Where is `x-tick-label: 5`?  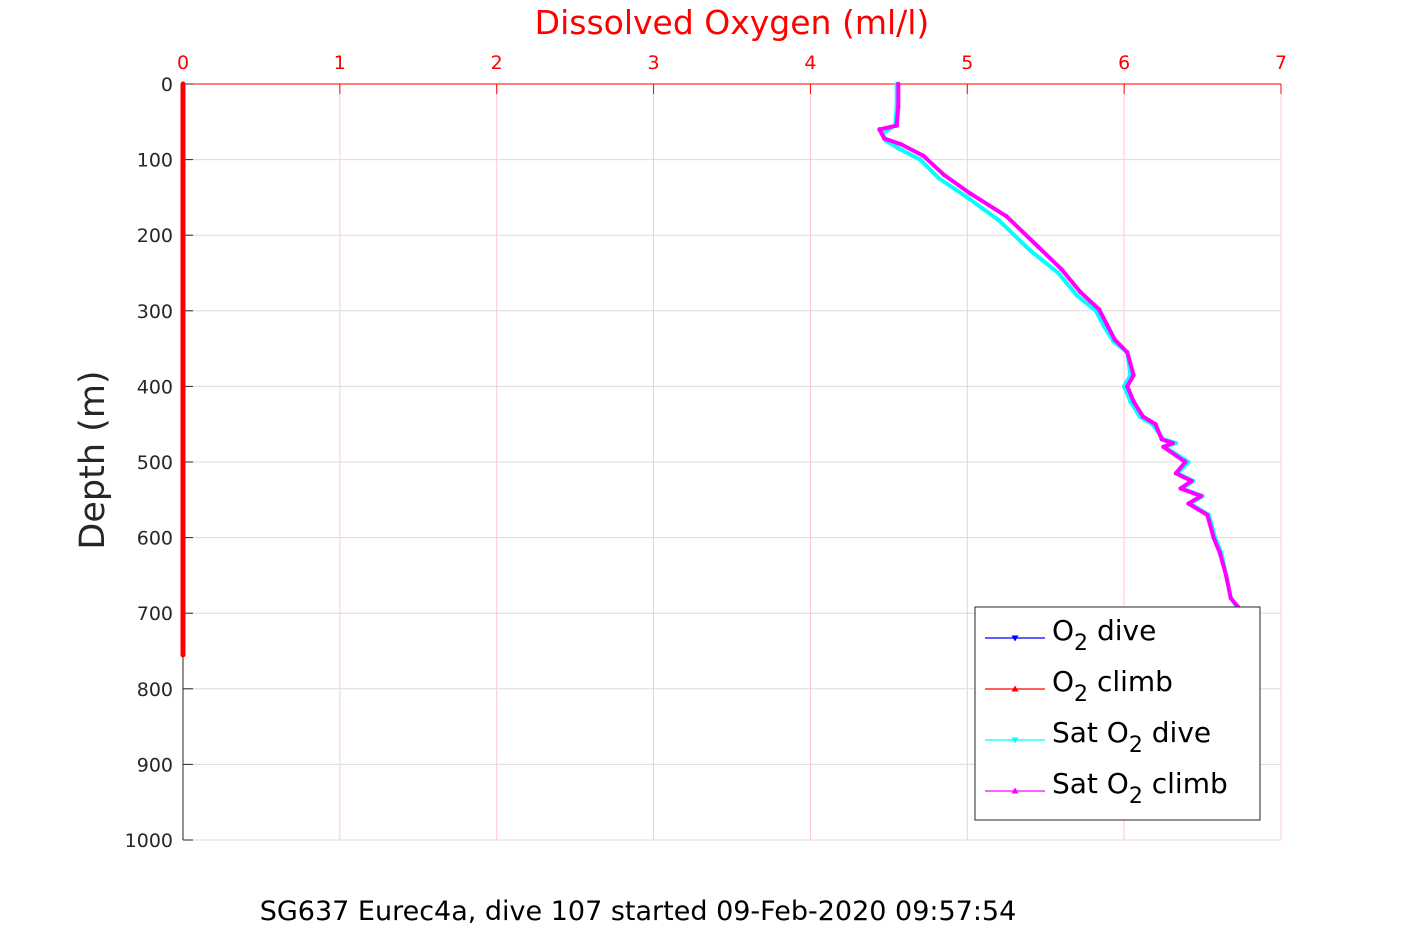 x-tick-label: 5 is located at coordinates (967, 63).